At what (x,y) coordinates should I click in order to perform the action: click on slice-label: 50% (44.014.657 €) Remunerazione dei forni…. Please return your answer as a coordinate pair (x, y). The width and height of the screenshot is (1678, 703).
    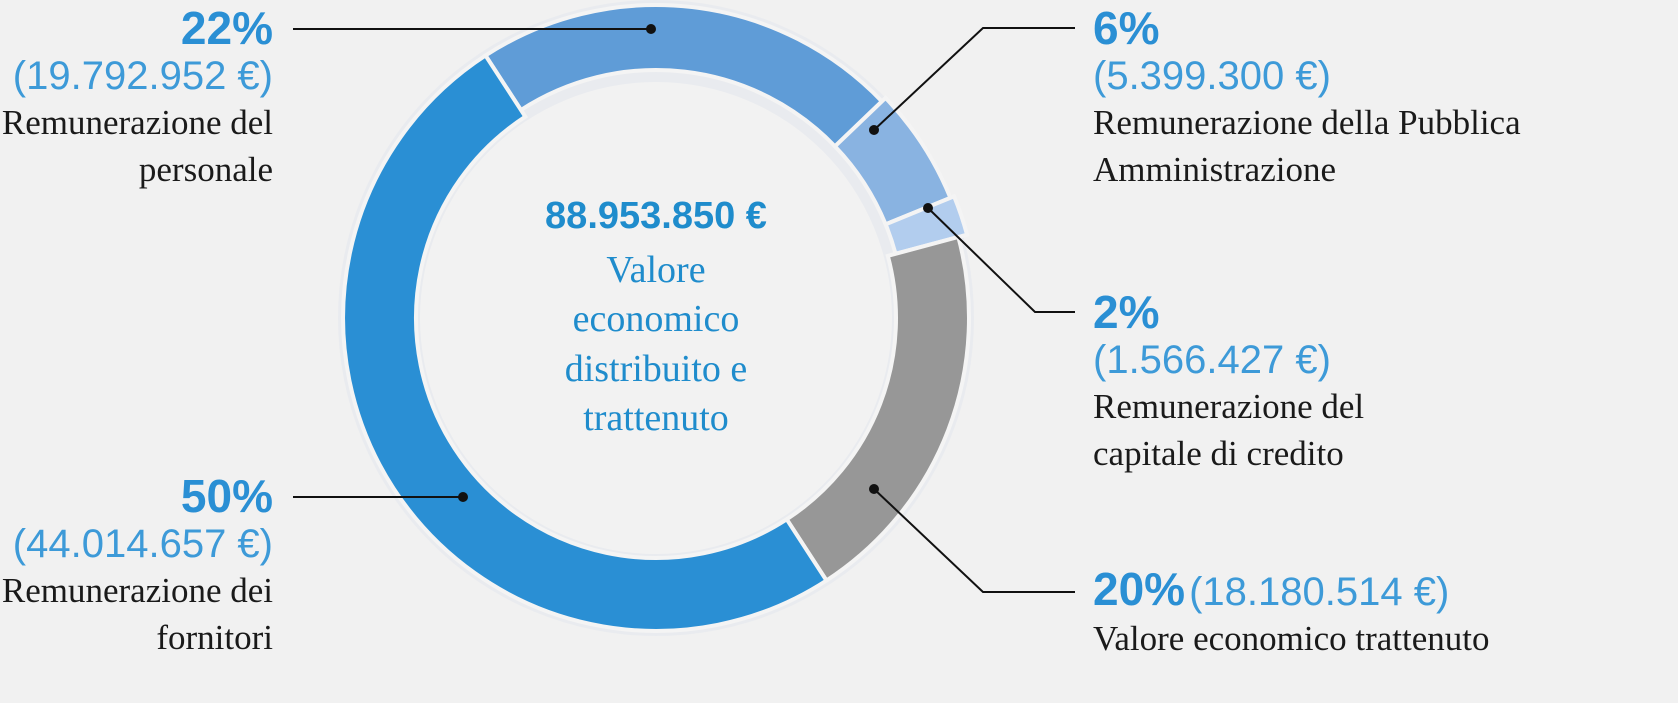
    Looking at the image, I should click on (136, 566).